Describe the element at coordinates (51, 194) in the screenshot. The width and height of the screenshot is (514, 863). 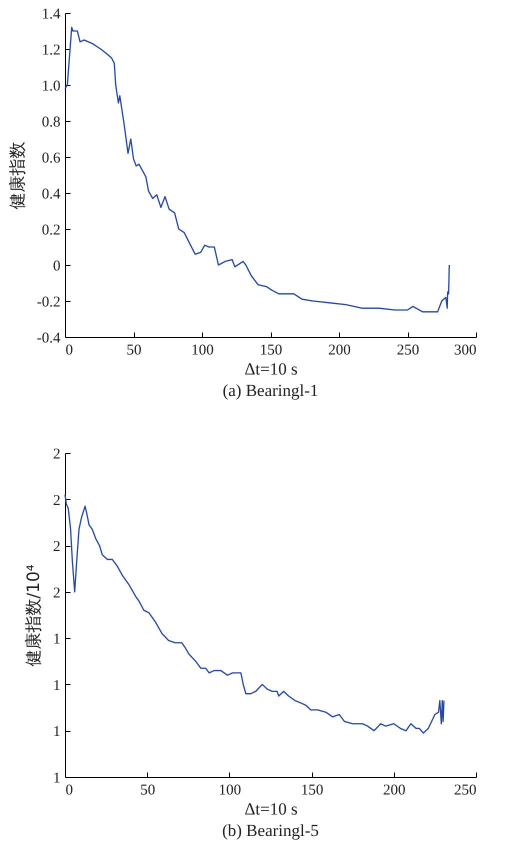
I see `y-tick-label: 0.4` at that location.